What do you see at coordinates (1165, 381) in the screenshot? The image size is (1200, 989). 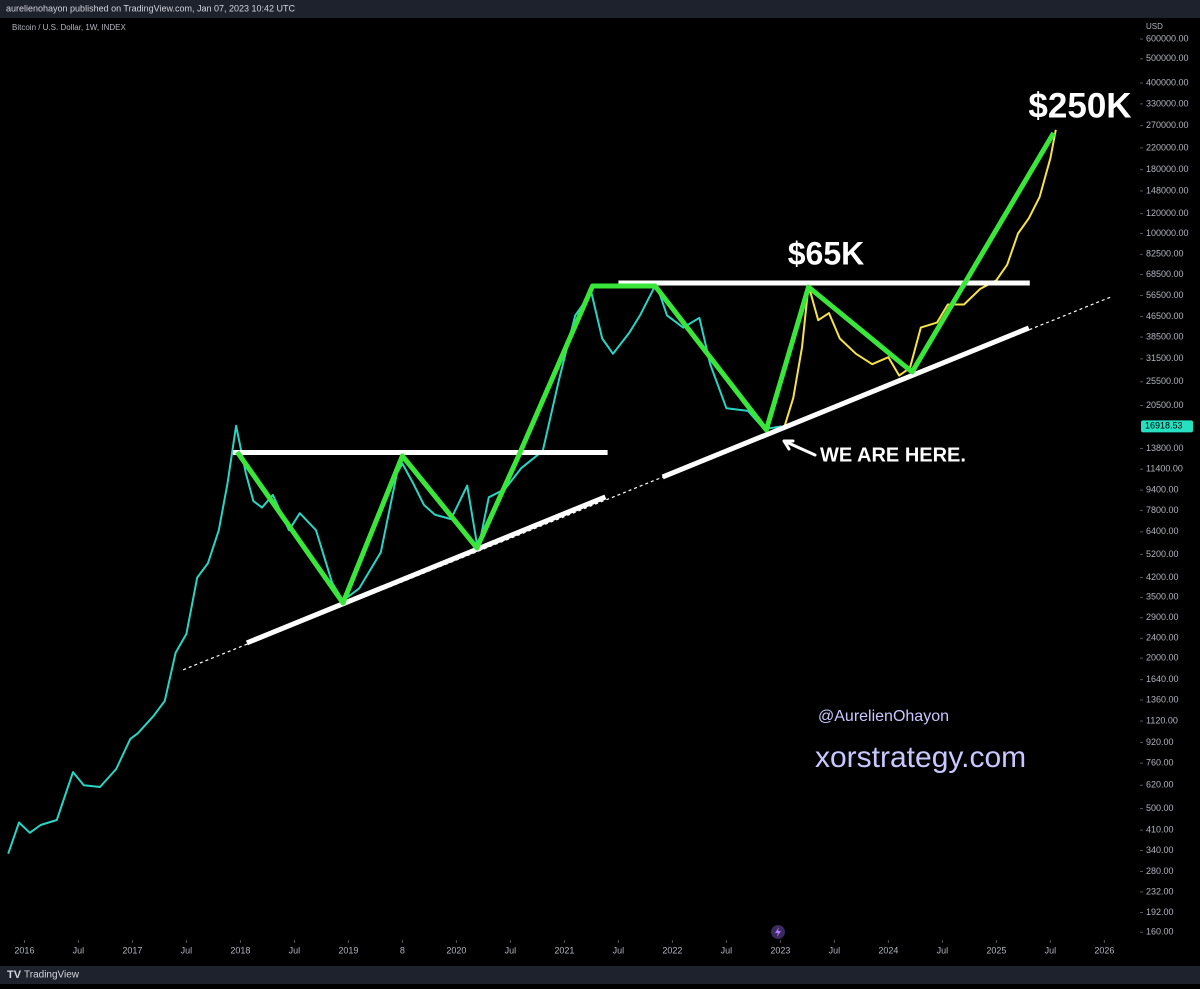 I see `y-tick-label: 25500.00` at bounding box center [1165, 381].